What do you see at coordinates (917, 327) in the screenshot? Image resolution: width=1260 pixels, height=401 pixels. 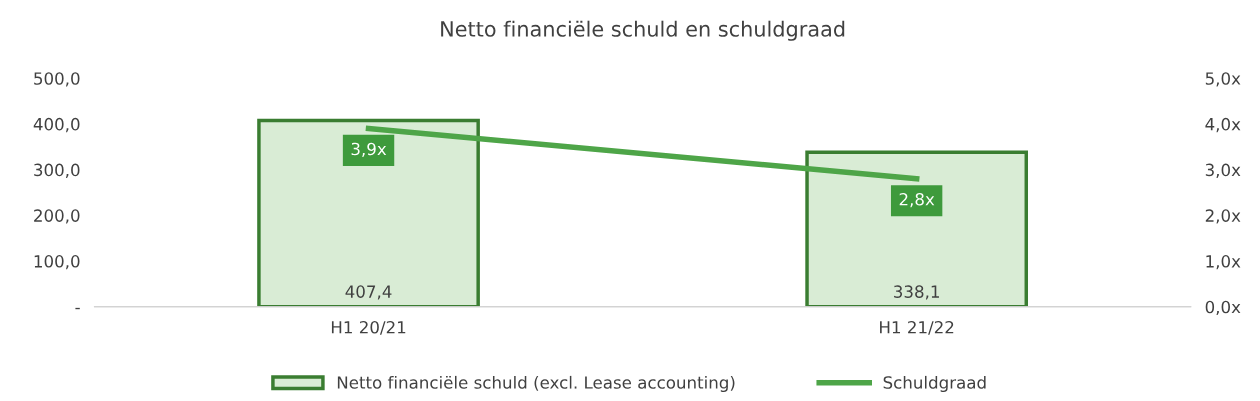 I see `x-tick-label: H1 21/22` at bounding box center [917, 327].